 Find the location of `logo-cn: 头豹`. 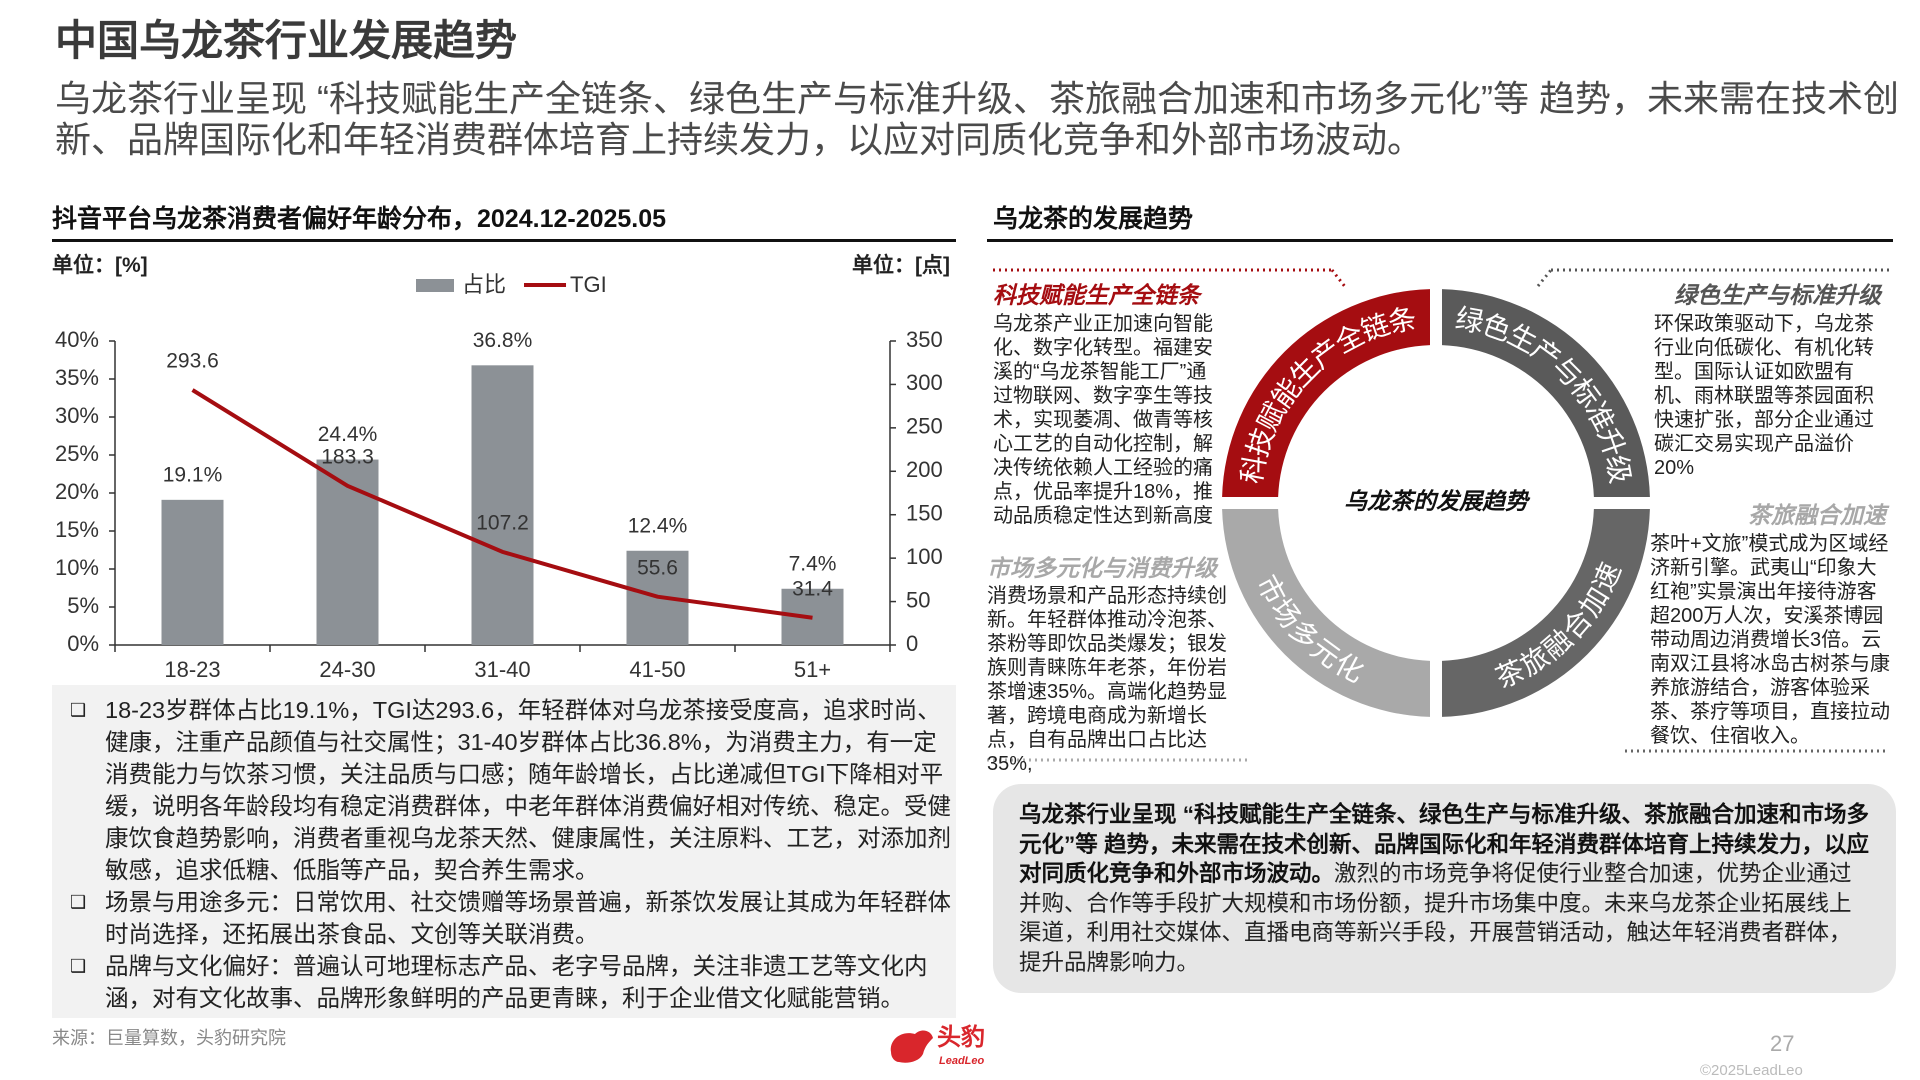

logo-cn: 头豹 is located at coordinates (961, 1037).